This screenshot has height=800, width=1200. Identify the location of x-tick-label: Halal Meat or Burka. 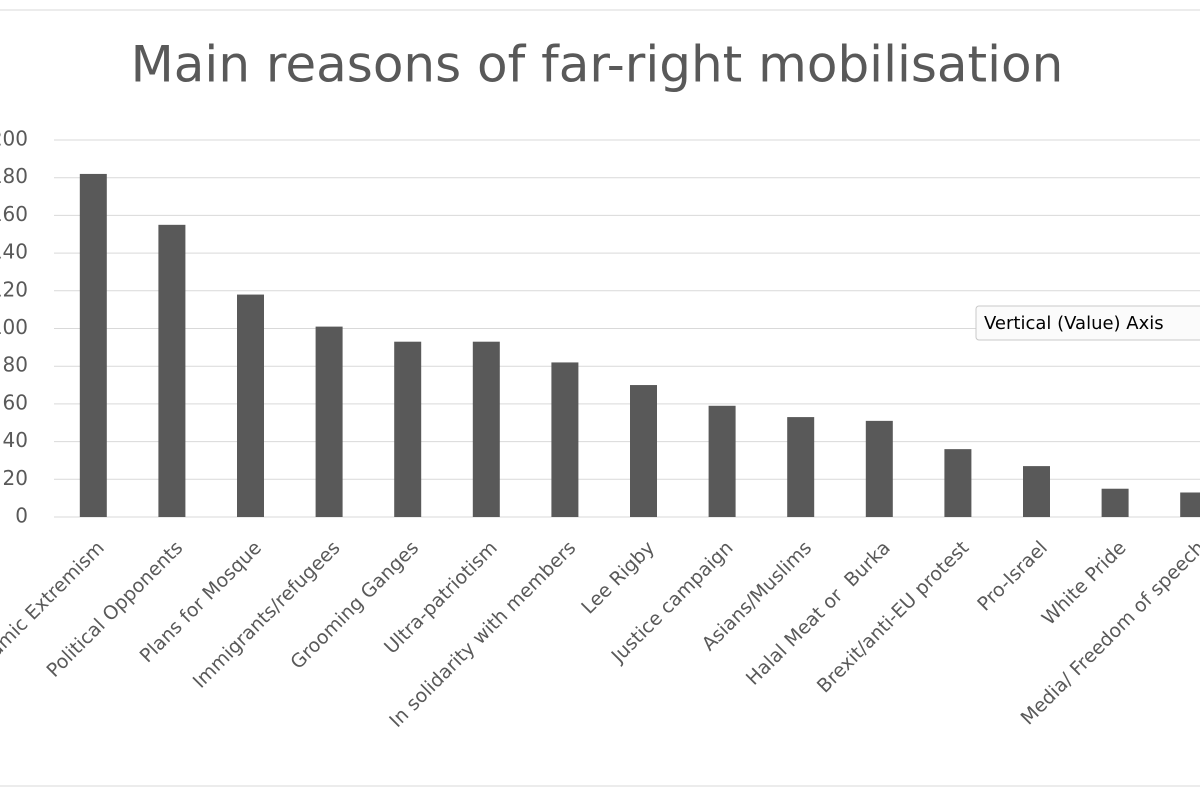
(818, 613).